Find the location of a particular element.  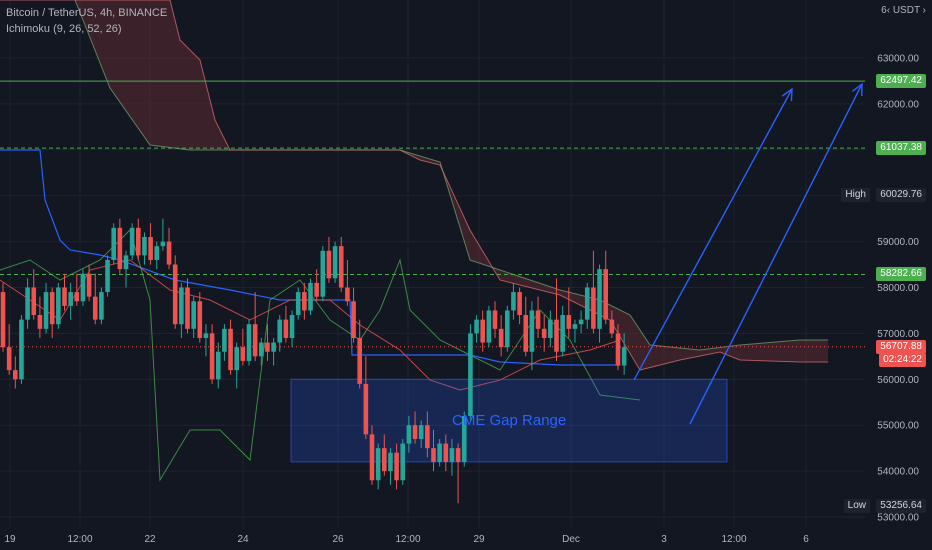

time-tick-label: 29 is located at coordinates (479, 539).